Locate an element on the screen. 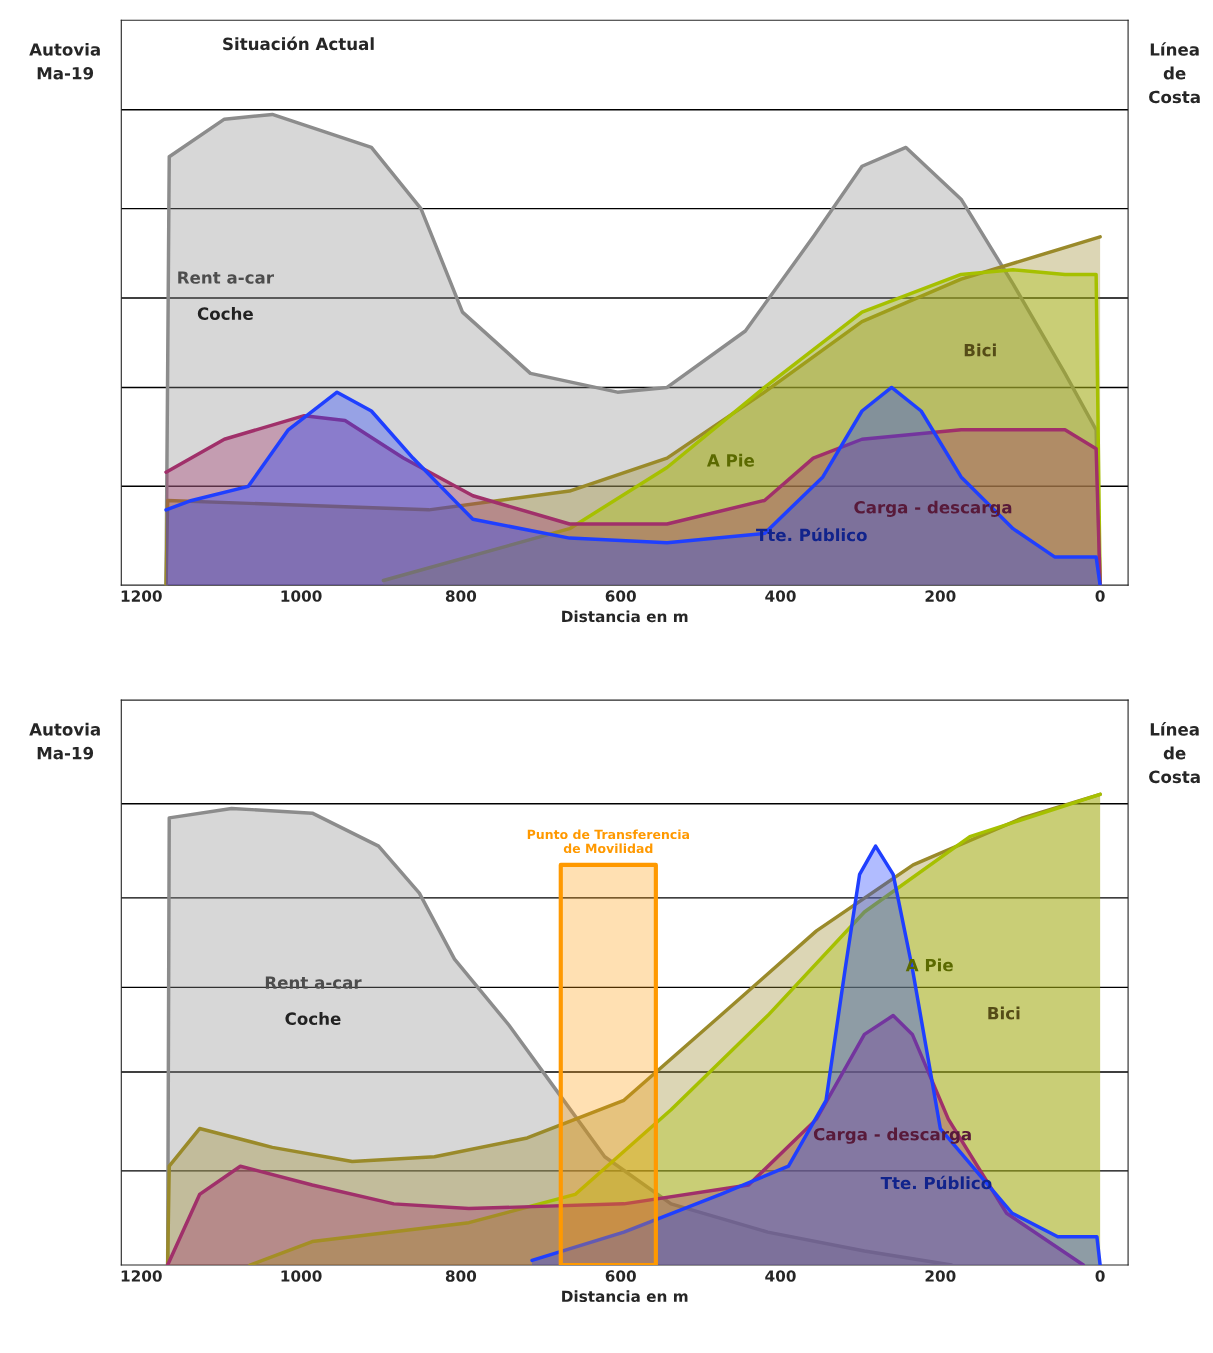 This screenshot has height=1353, width=1213. series-label: A Pie is located at coordinates (730, 460).